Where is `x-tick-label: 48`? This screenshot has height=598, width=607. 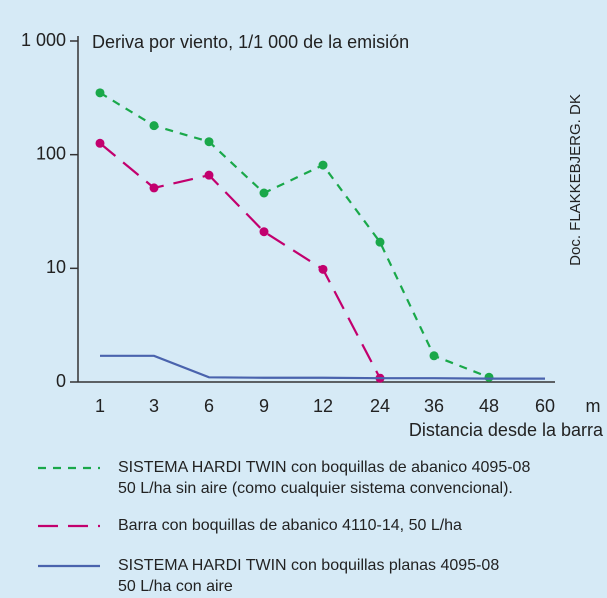 x-tick-label: 48 is located at coordinates (489, 406).